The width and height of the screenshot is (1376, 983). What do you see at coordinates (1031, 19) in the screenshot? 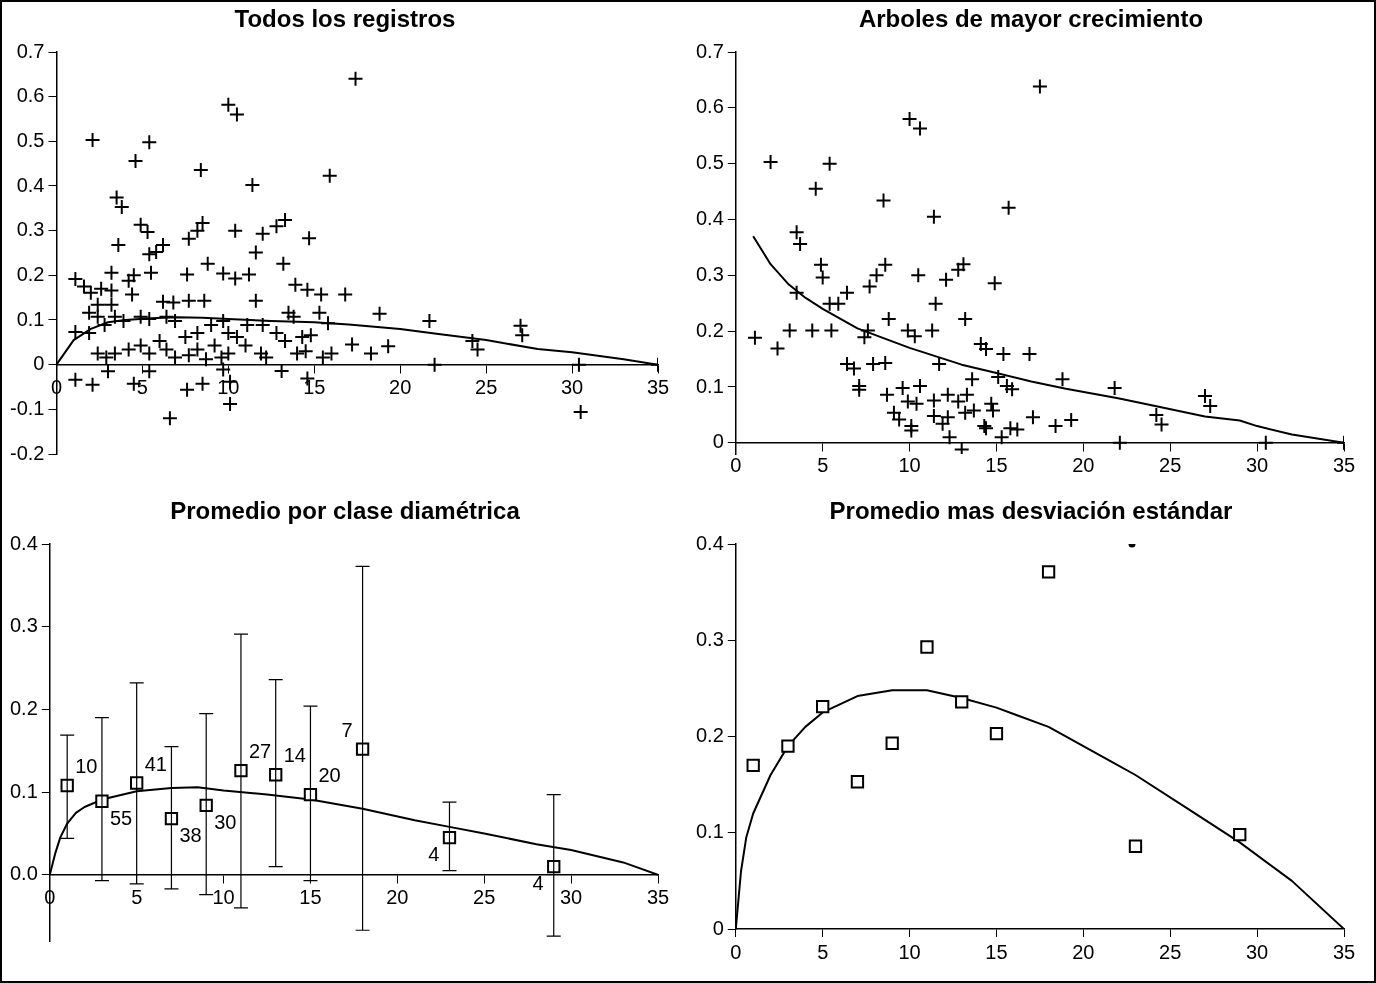
I see `chart-title: Arboles de mayor crecimiento` at bounding box center [1031, 19].